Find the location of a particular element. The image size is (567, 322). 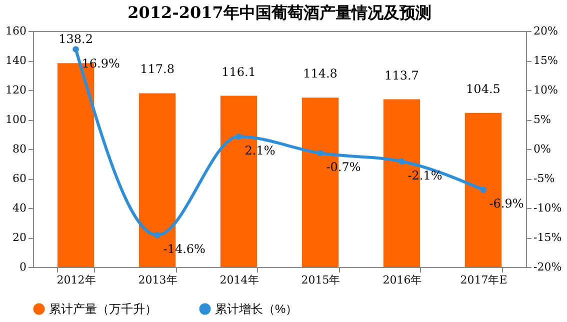

data-label: 16.9% is located at coordinates (101, 63).